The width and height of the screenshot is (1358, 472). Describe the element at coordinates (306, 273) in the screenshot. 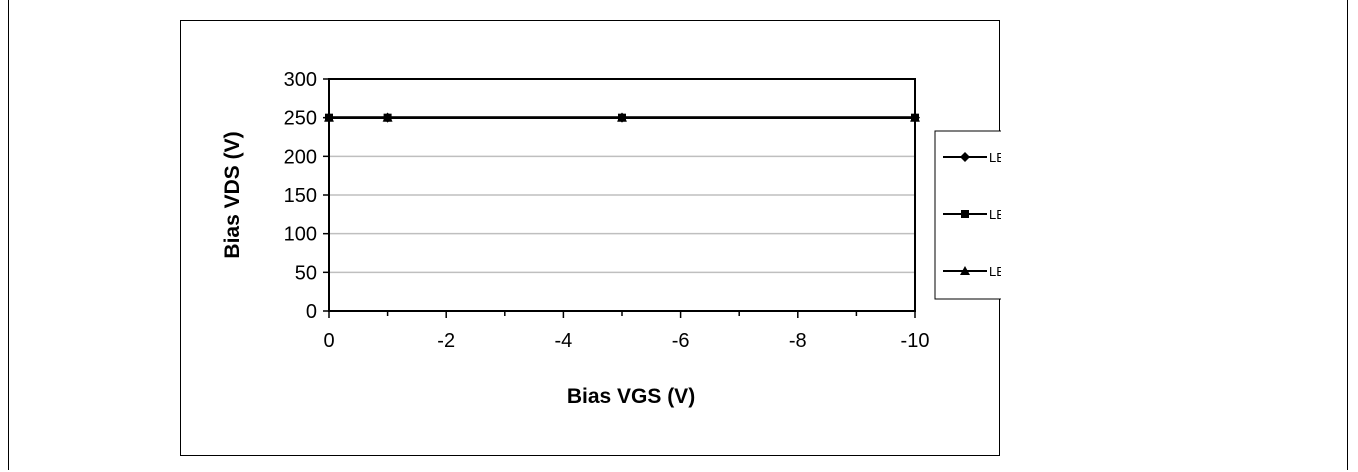

I see `y-tick-label: 50` at that location.